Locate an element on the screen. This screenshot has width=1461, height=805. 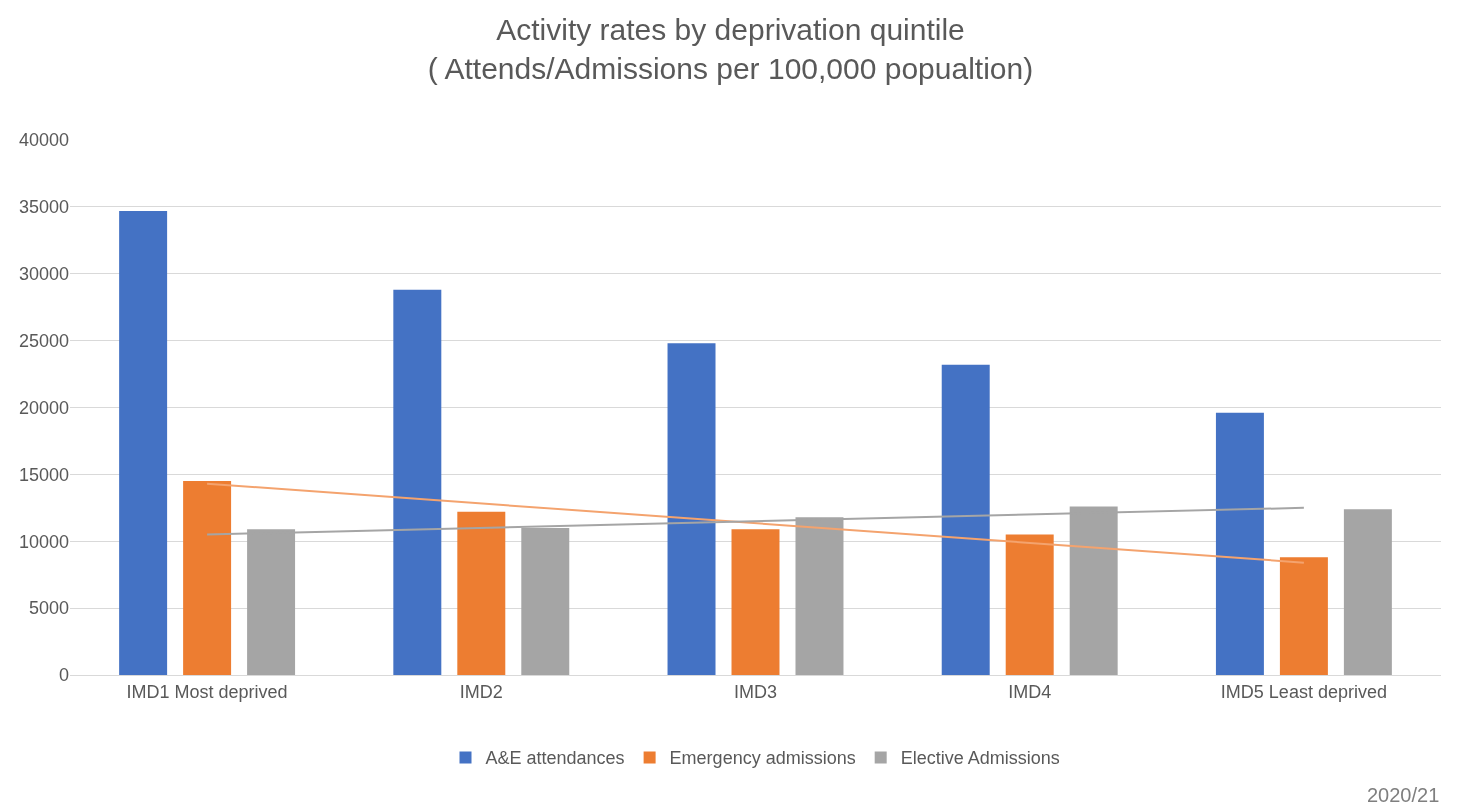
text: 2020/21 is located at coordinates (1403, 794).